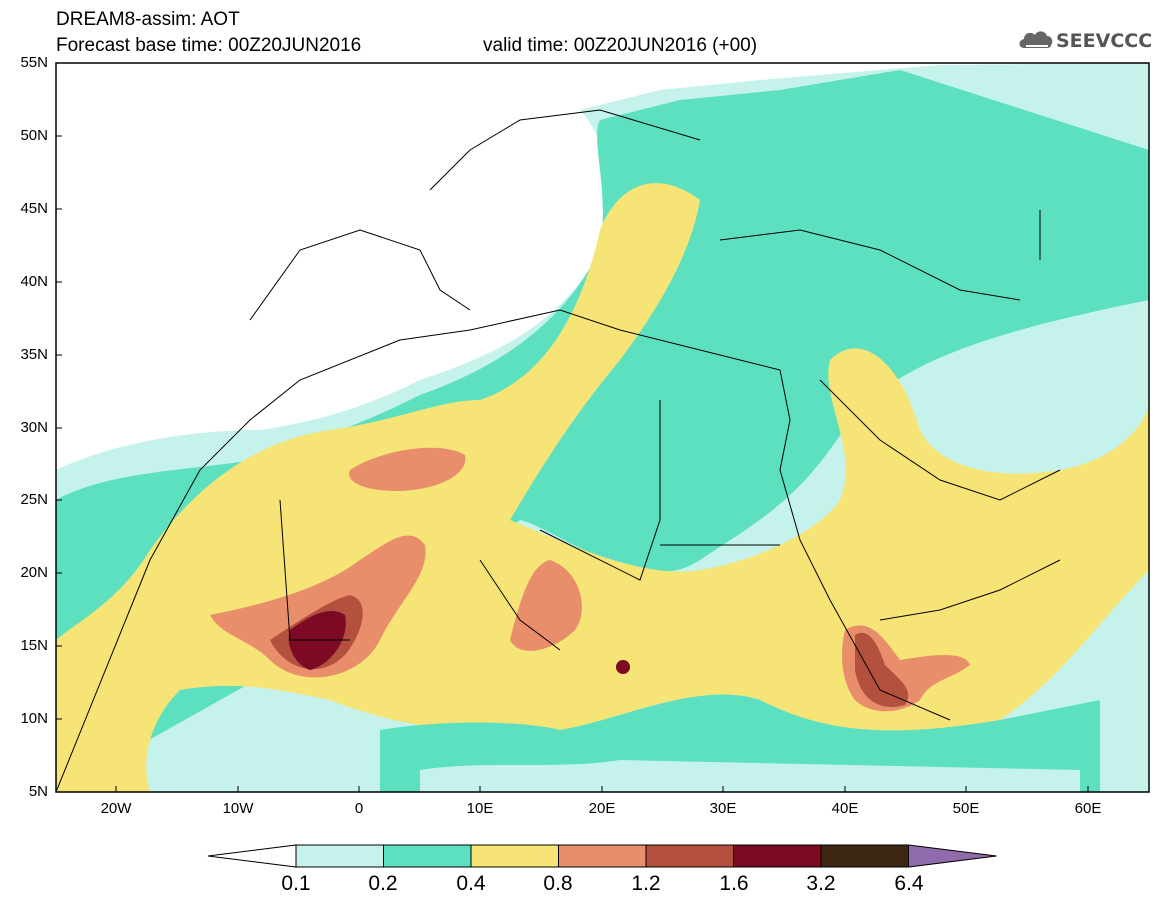 This screenshot has width=1165, height=905. Describe the element at coordinates (558, 883) in the screenshot. I see `colorbar-label: 0.8` at that location.